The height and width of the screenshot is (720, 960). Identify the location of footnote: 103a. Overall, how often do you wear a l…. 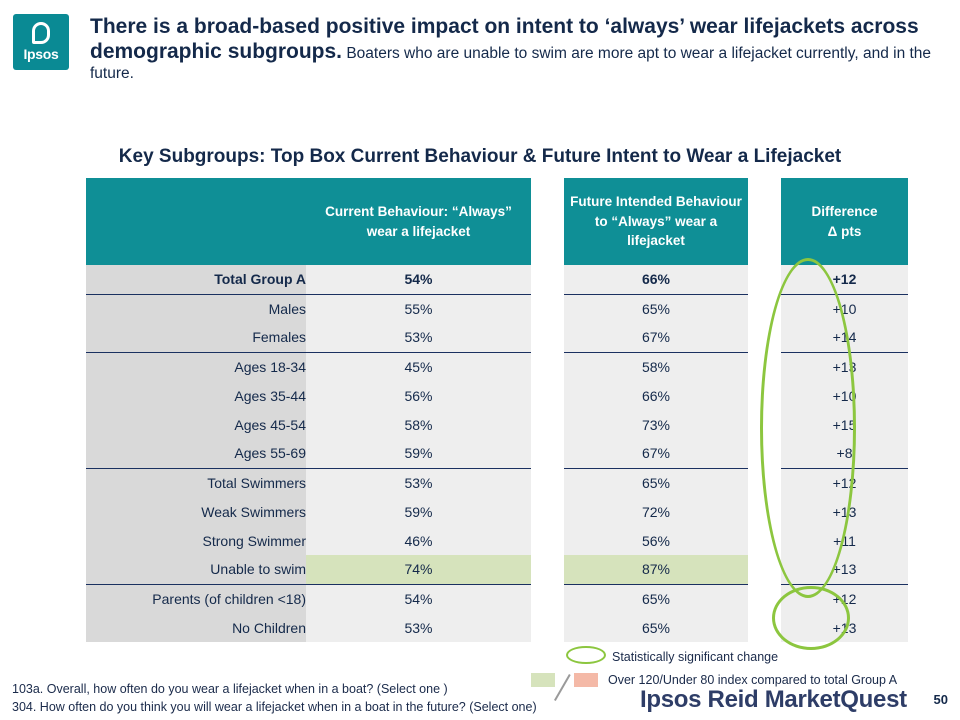
(274, 698).